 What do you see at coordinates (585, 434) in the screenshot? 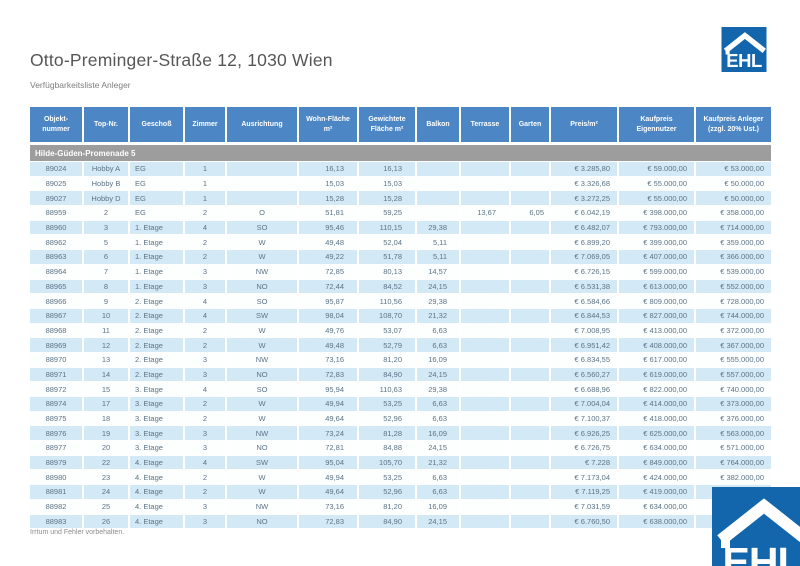
I see `cell-preis_m2: € 6.926,25` at bounding box center [585, 434].